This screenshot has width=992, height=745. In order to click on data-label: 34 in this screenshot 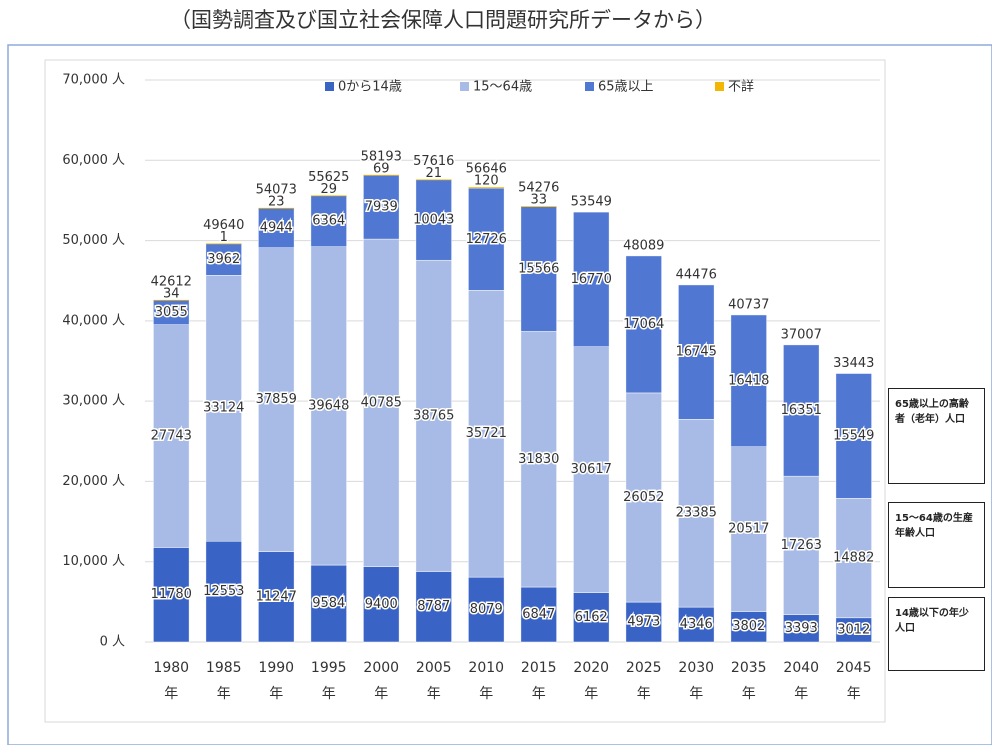, I will do `click(171, 293)`.